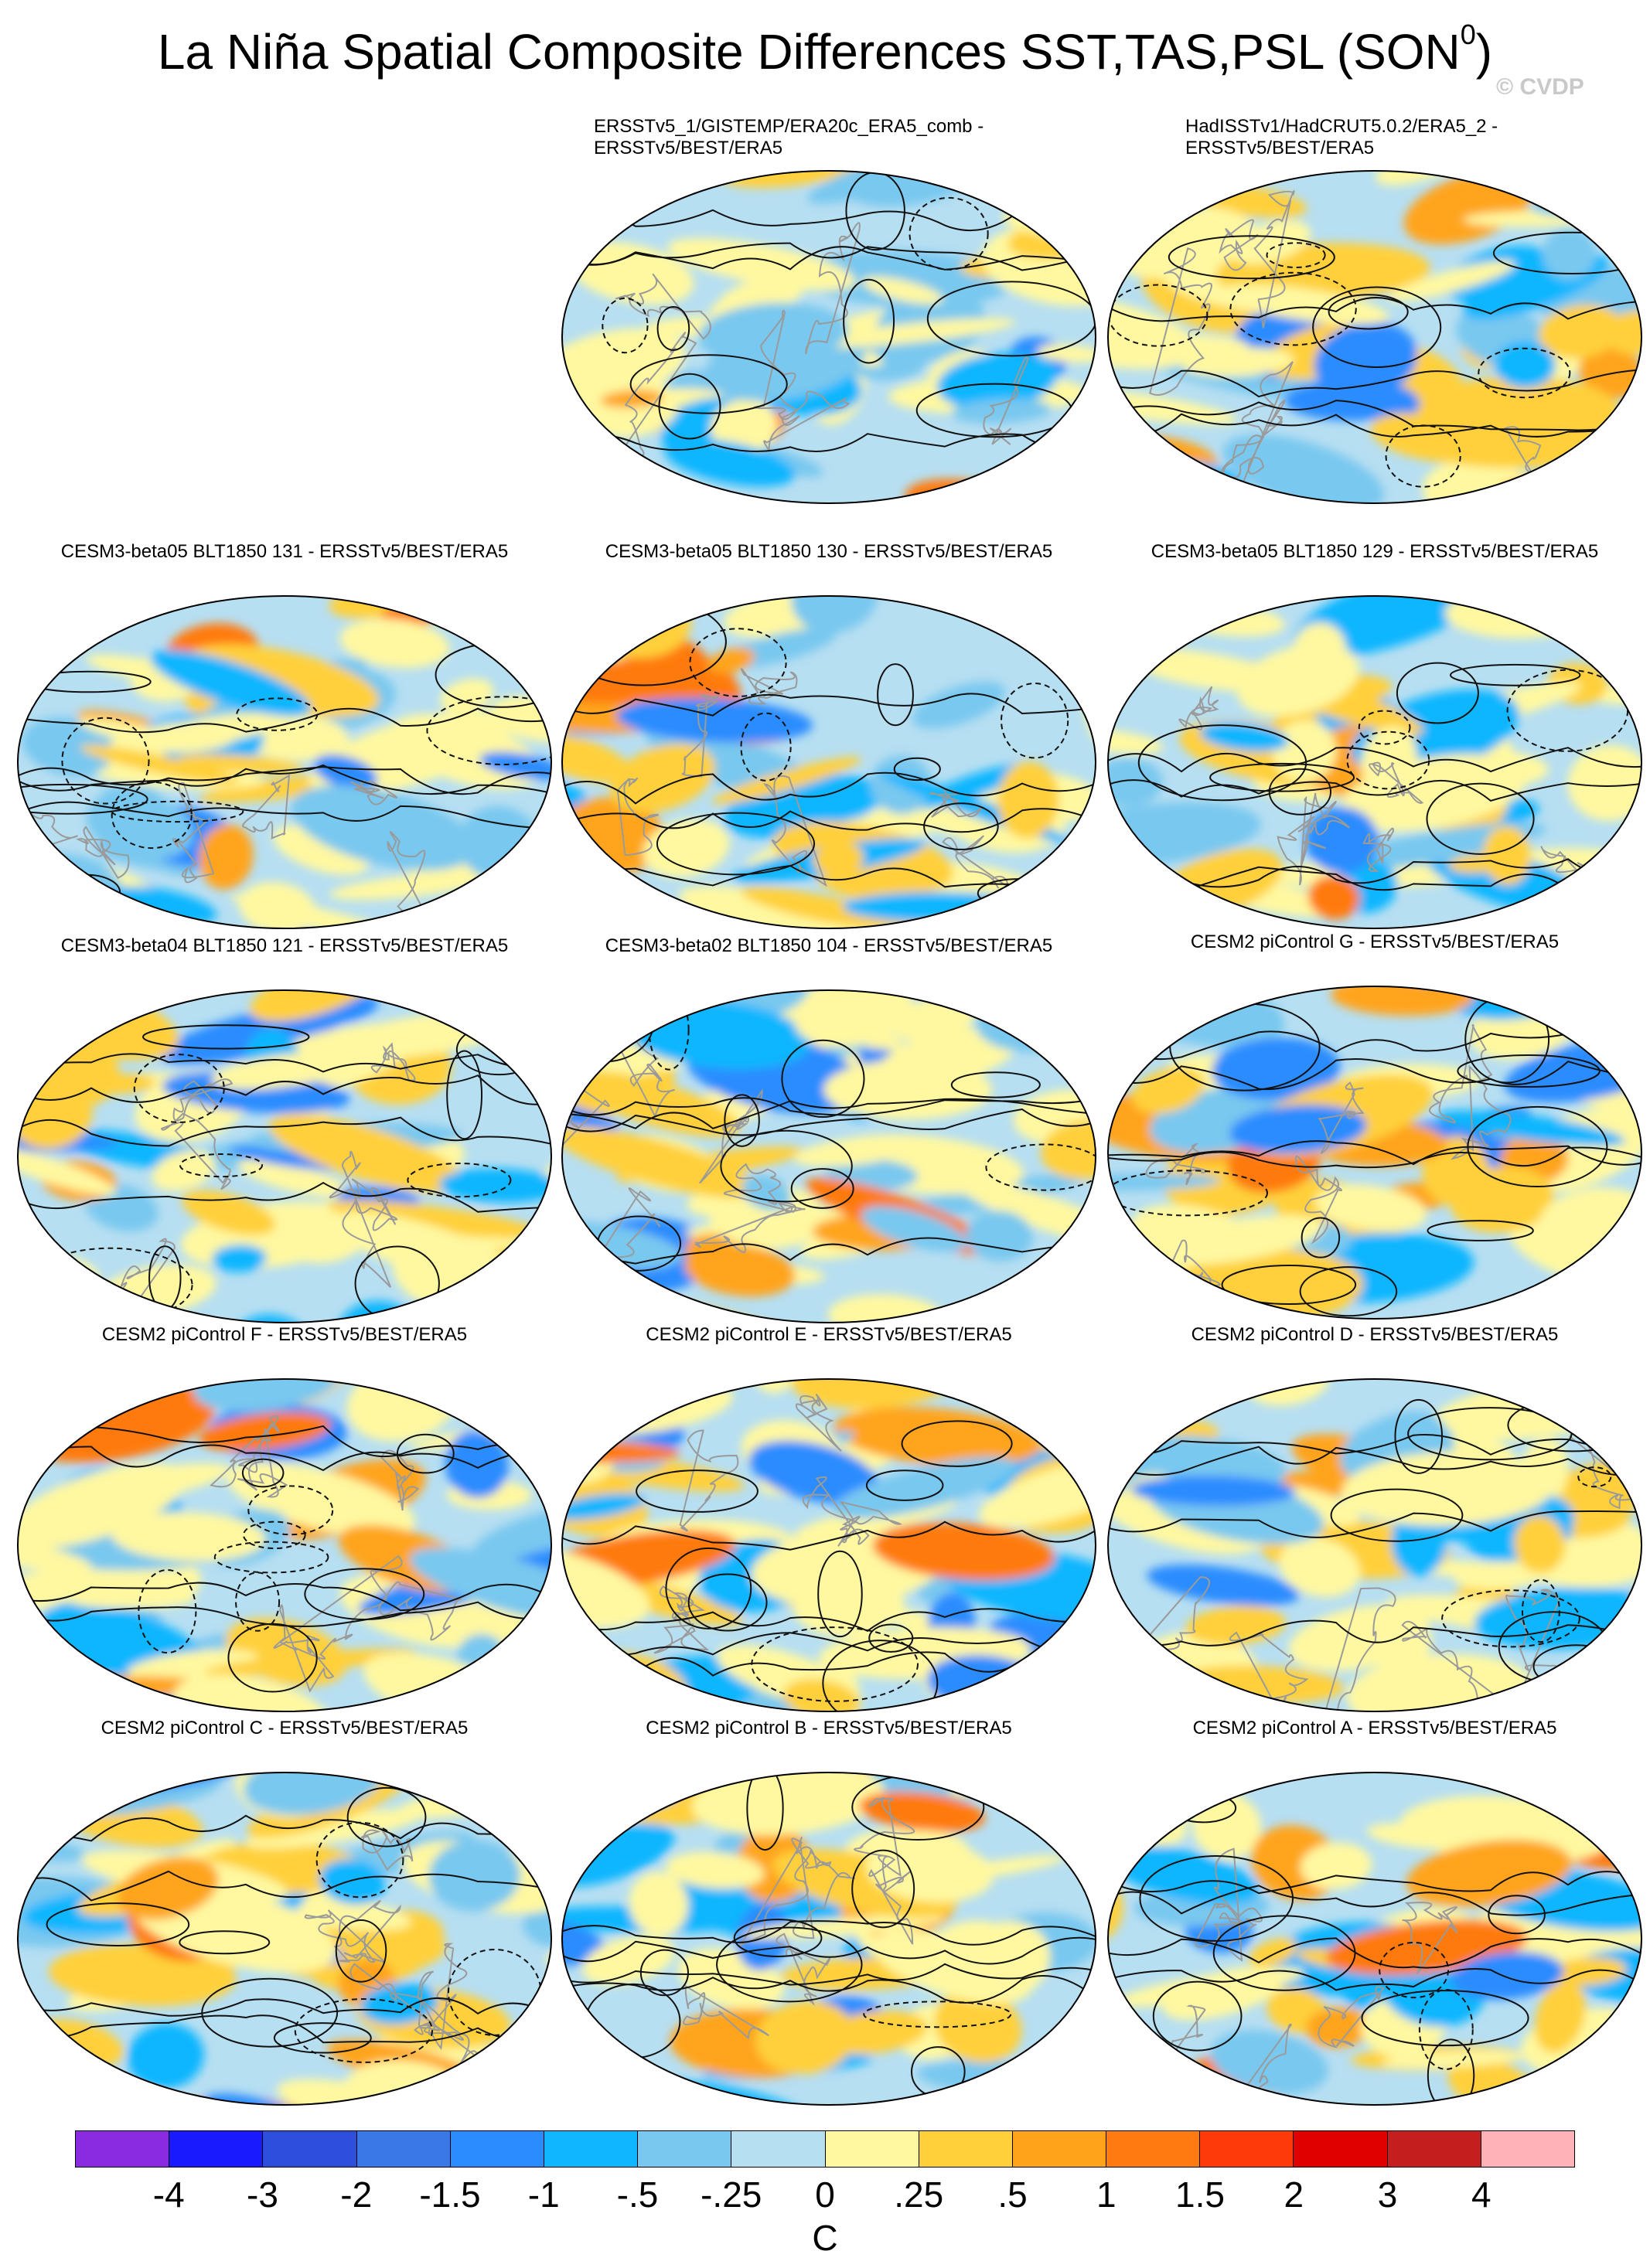 The width and height of the screenshot is (1650, 2268). What do you see at coordinates (731, 2194) in the screenshot?
I see `colorbar-tick-label: -.25` at bounding box center [731, 2194].